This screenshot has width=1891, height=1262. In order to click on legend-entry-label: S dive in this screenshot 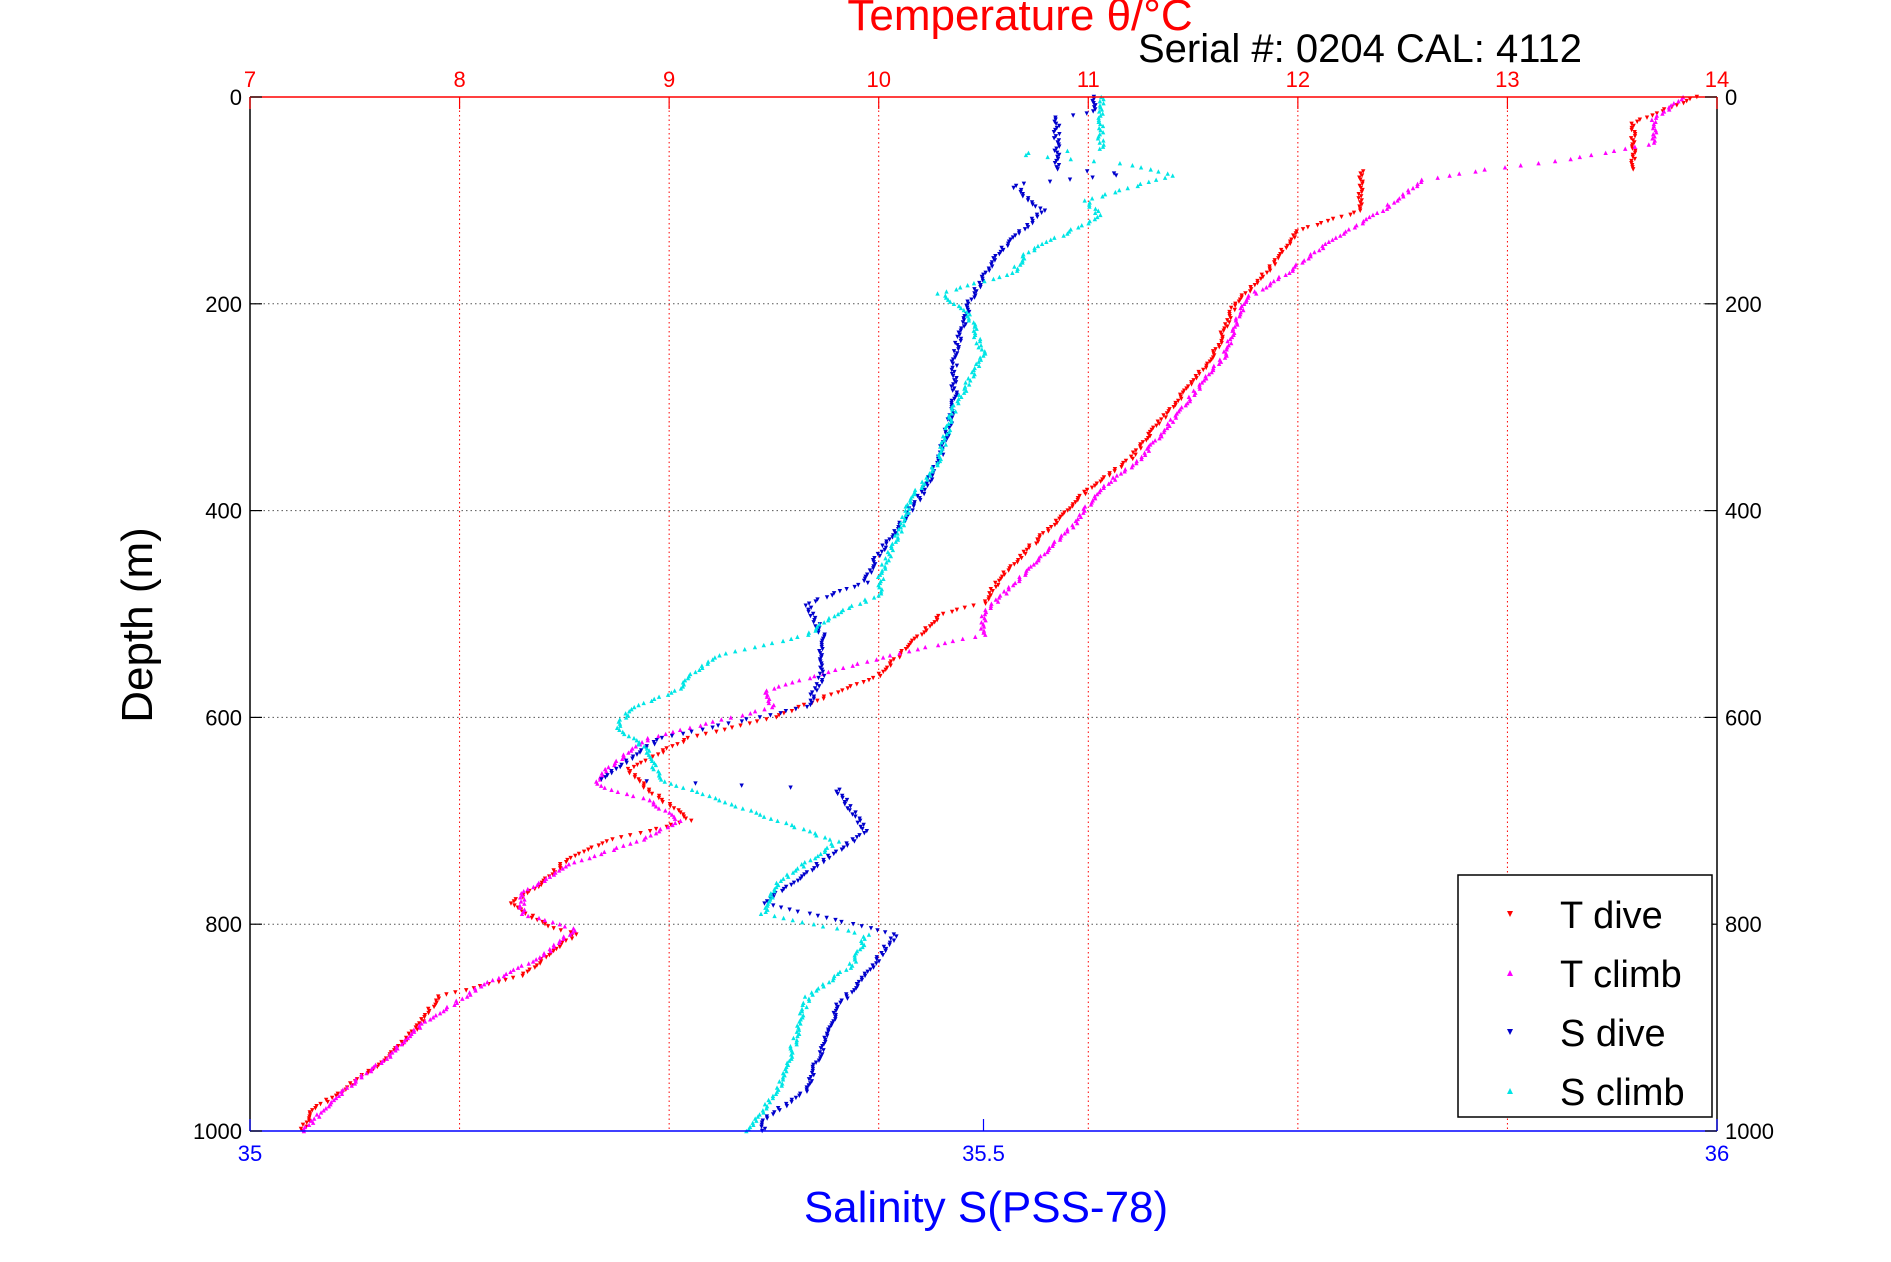, I will do `click(1613, 1034)`.